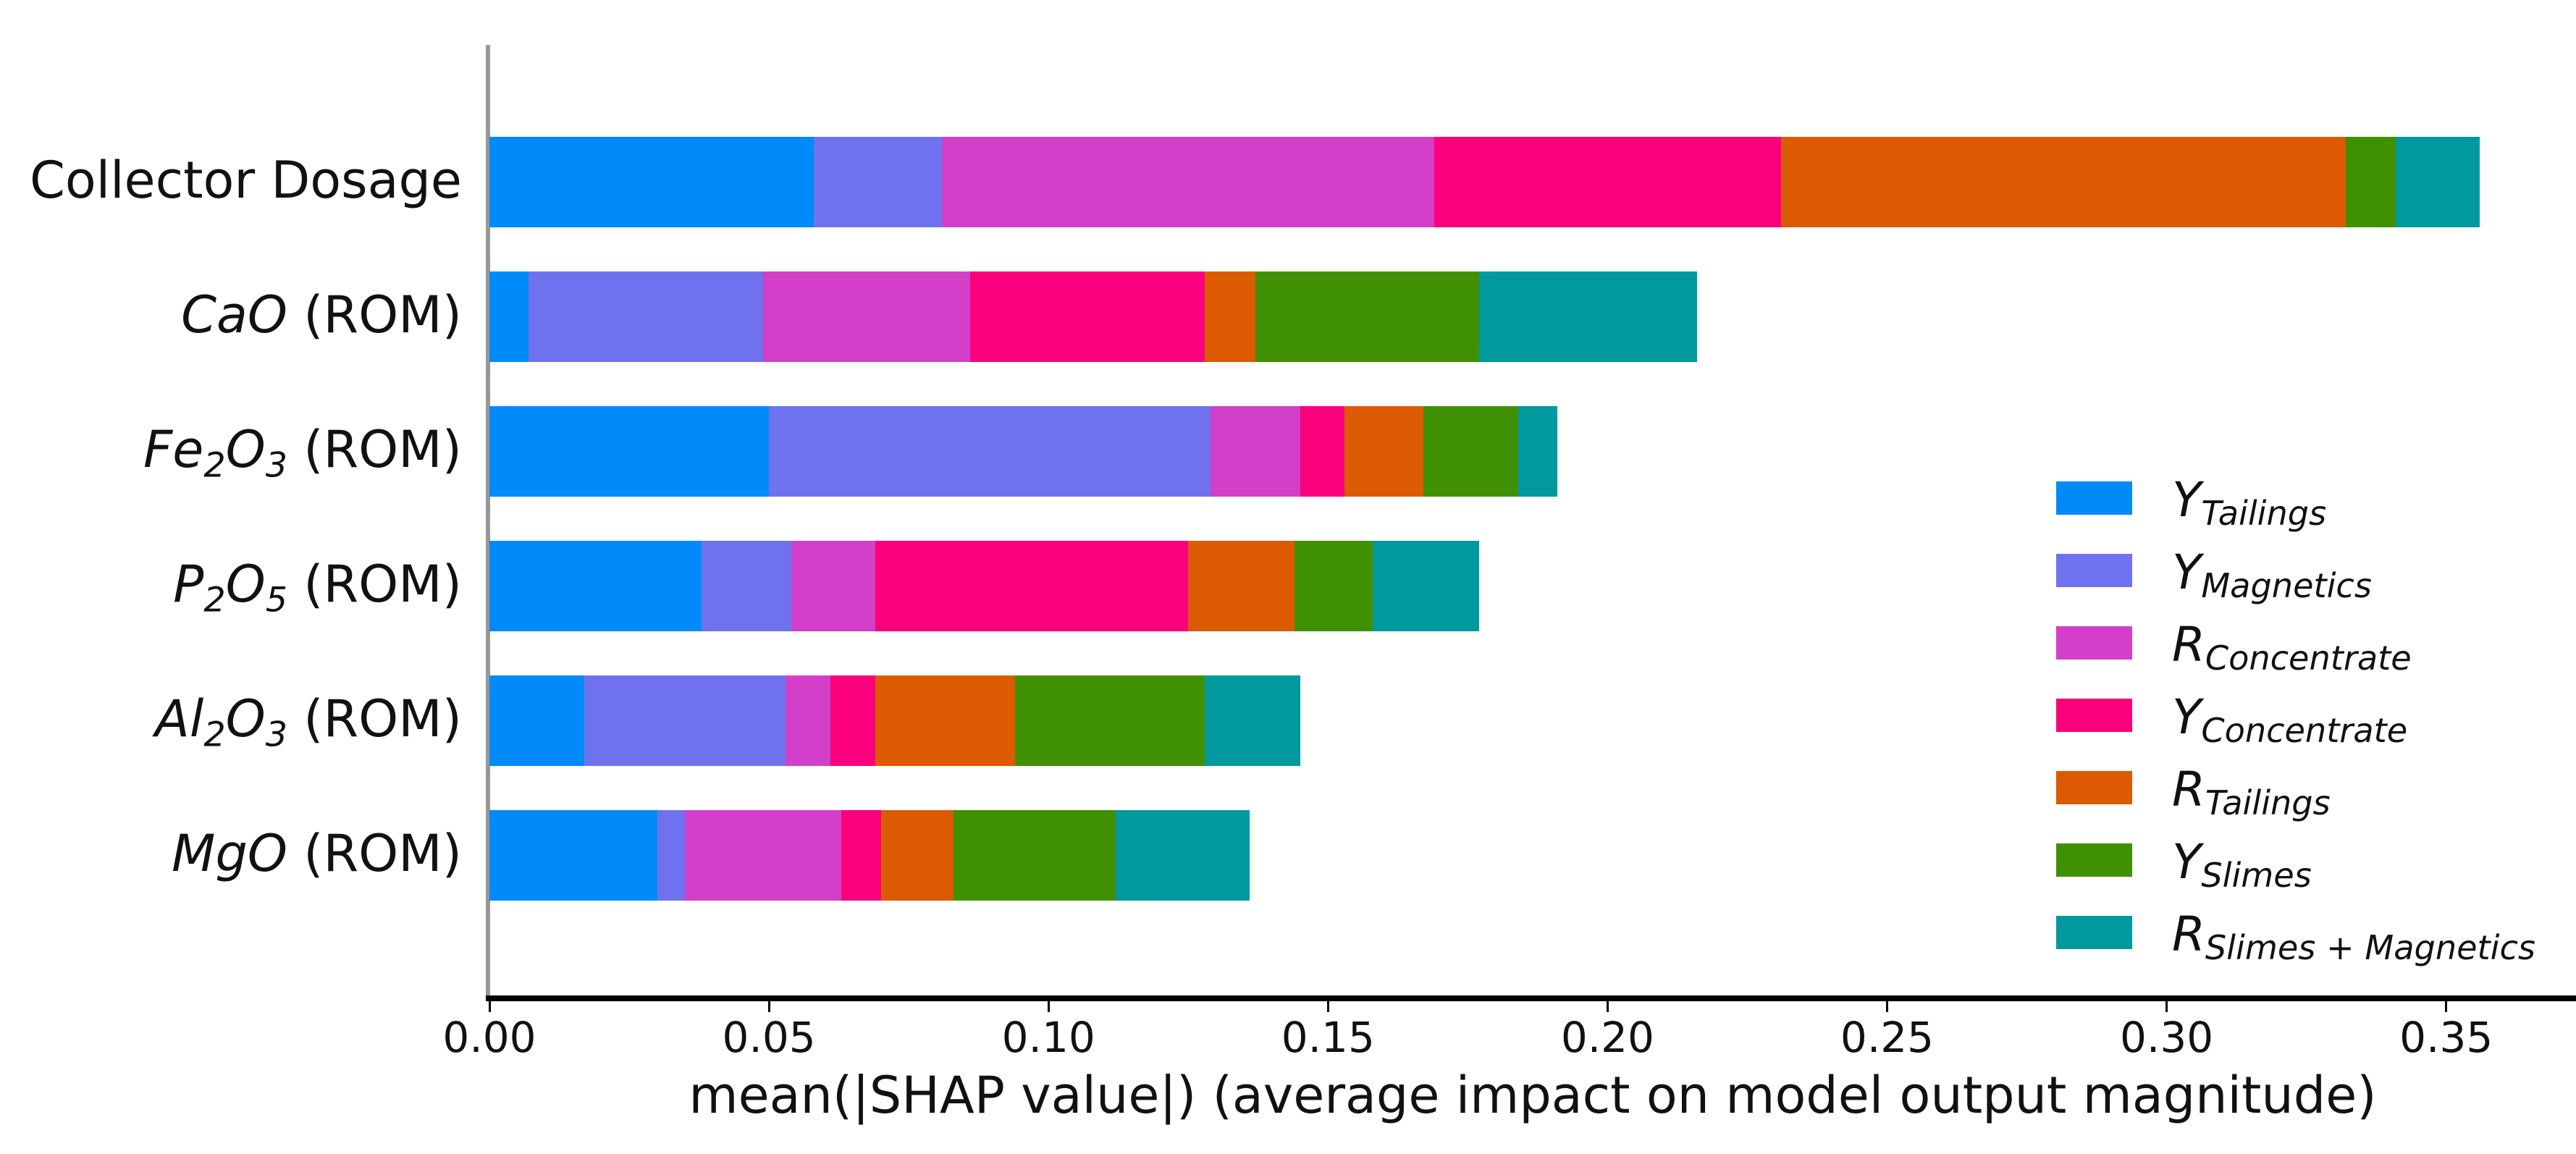 The image size is (2576, 1154). Describe the element at coordinates (317, 587) in the screenshot. I see `y-axis-label: P2O5 (ROM)` at that location.